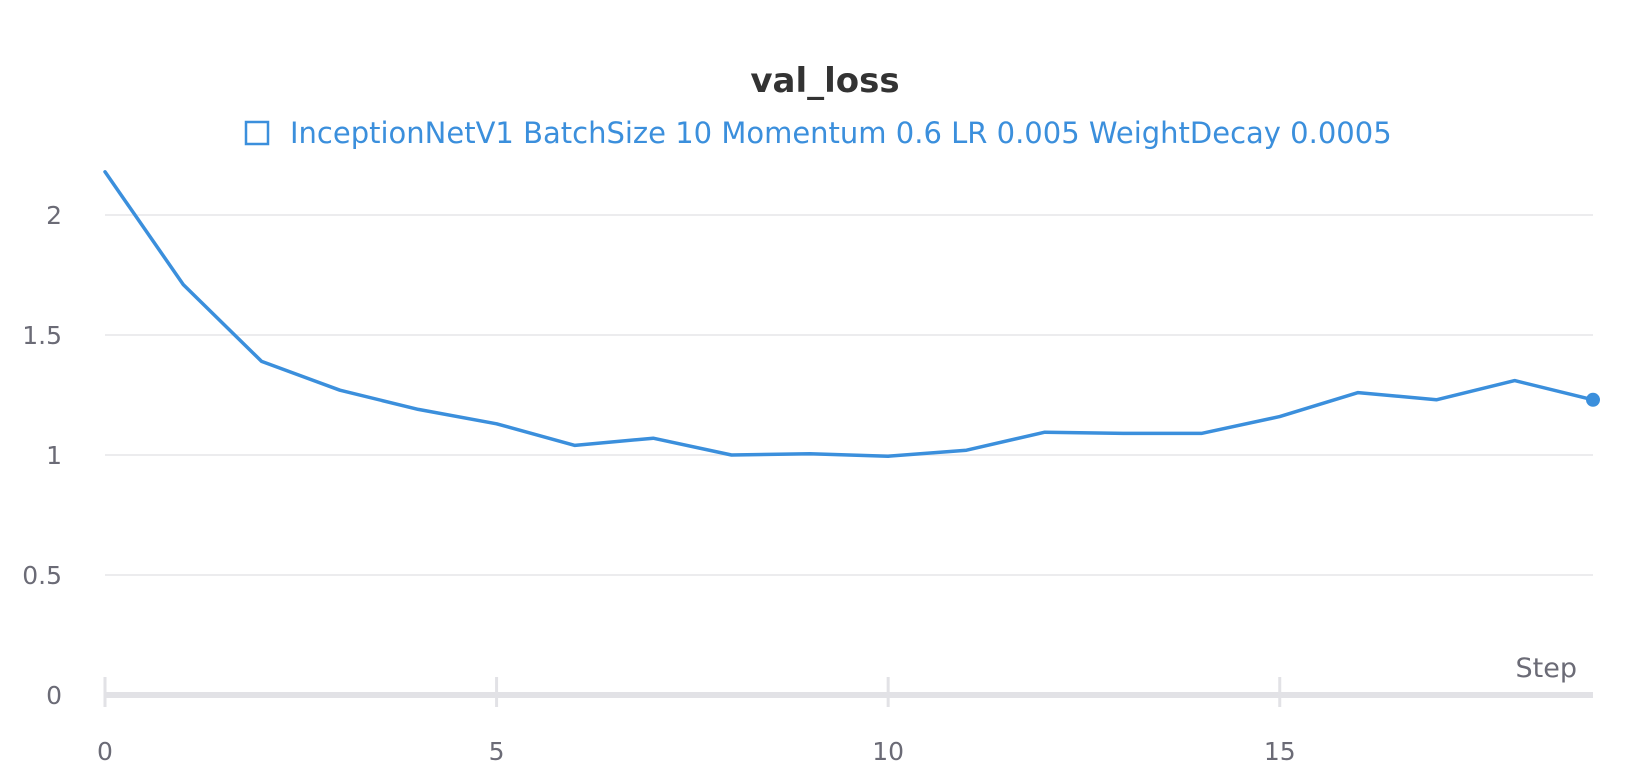 This screenshot has height=783, width=1650. I want to click on x-tick-label: 15, so click(1280, 751).